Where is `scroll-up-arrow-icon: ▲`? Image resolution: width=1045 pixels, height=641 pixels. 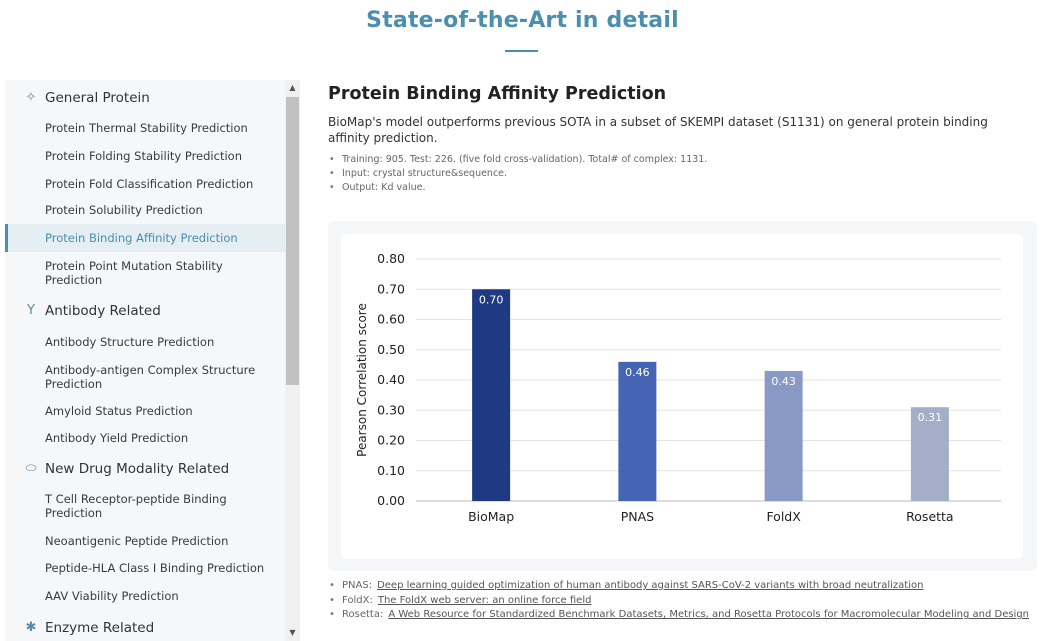
scroll-up-arrow-icon: ▲ is located at coordinates (292, 87).